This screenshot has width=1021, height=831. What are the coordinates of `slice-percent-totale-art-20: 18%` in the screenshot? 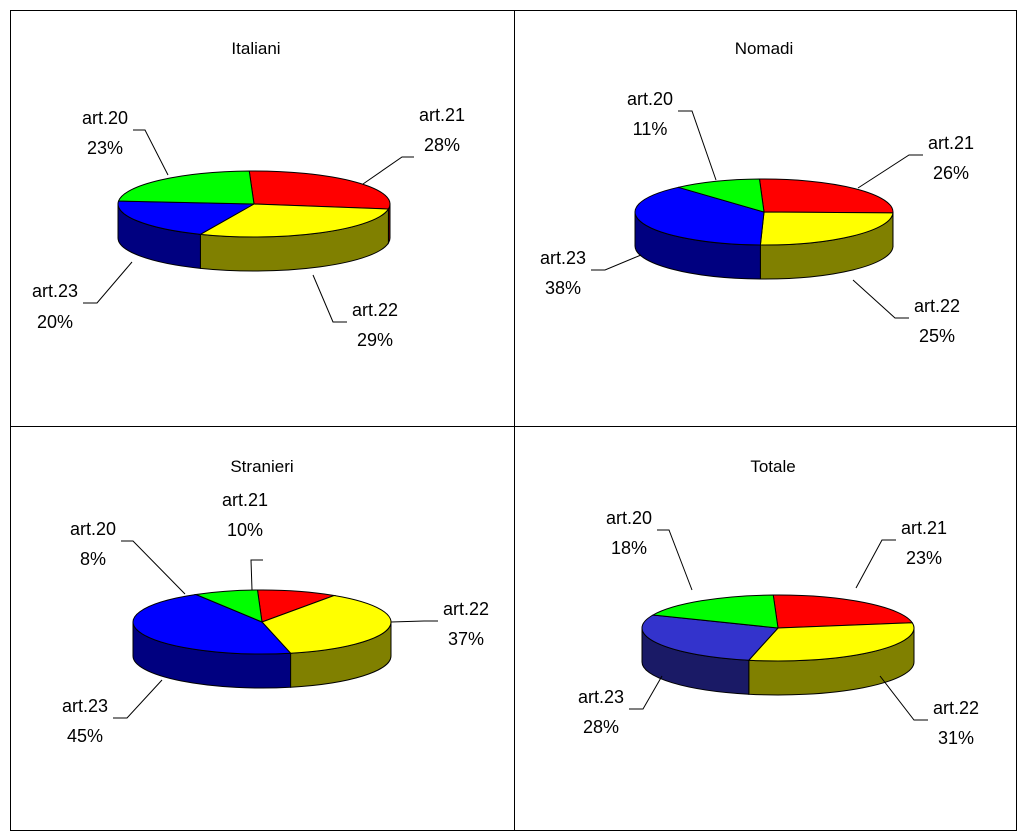 It's located at (629, 548).